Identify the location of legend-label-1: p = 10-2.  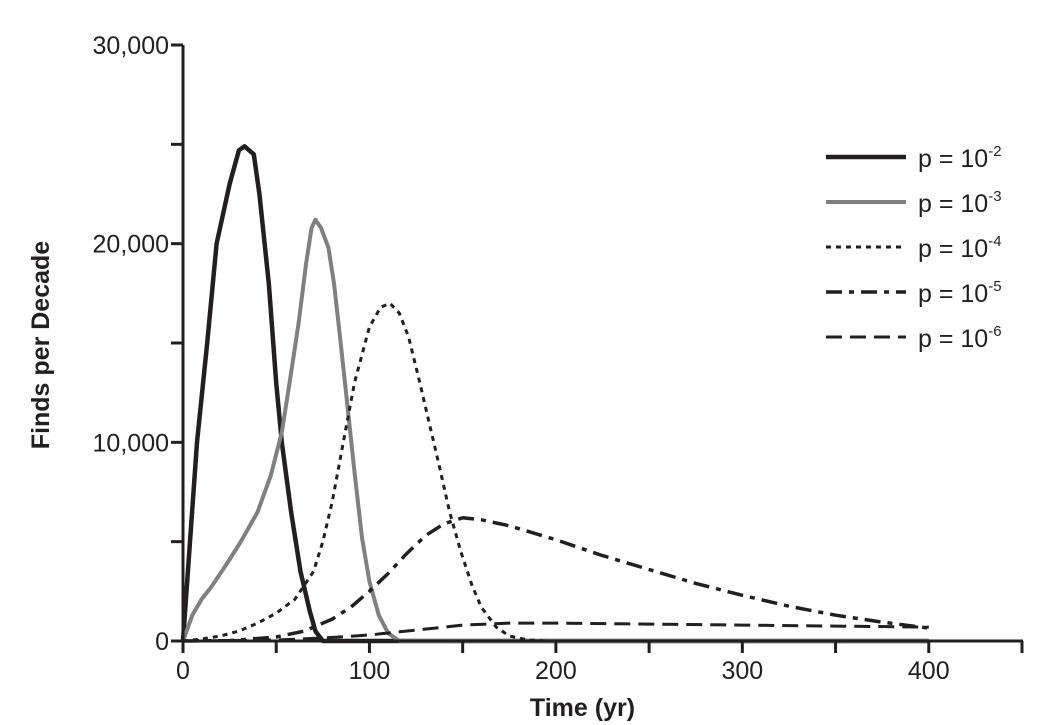
(960, 158).